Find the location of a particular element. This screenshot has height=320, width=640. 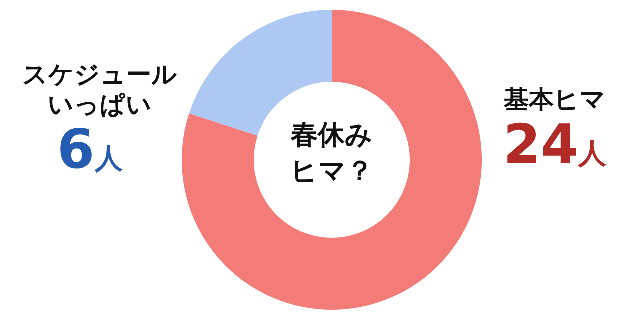

slice-label: 基本ヒマ is located at coordinates (555, 100).